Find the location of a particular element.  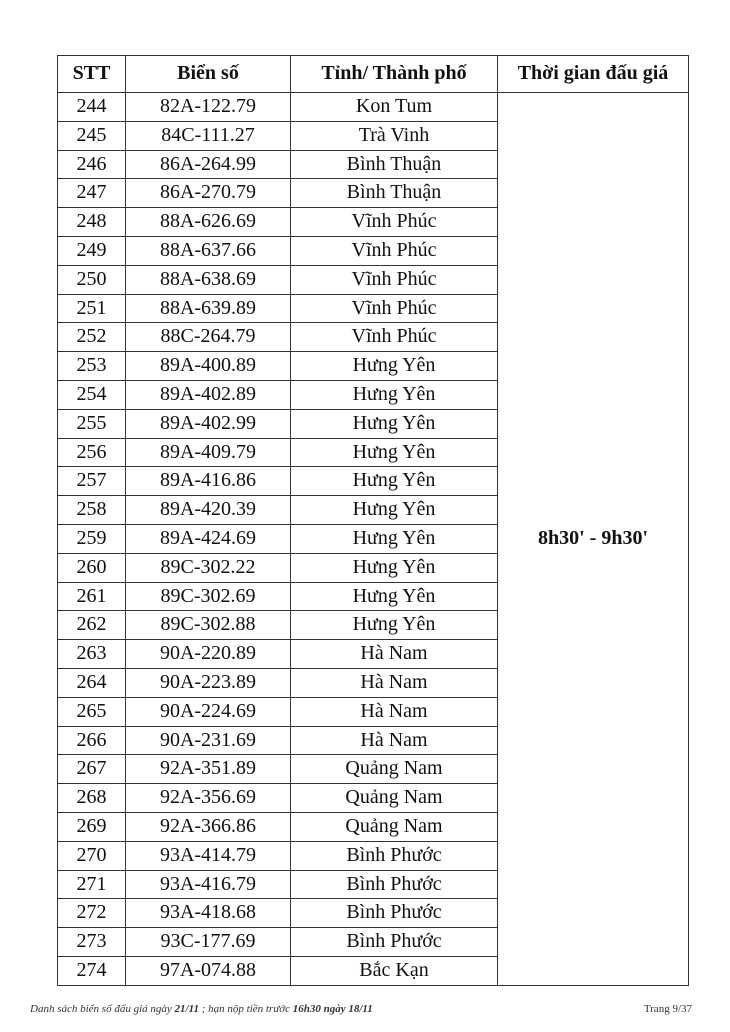

table-row: 273 93C-177.69 Bình Phước is located at coordinates (373, 942).